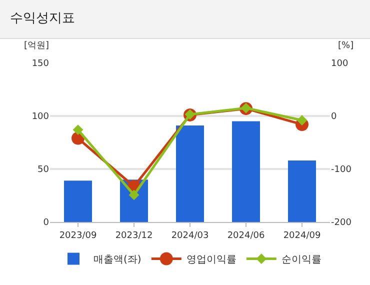 Image resolution: width=370 pixels, height=285 pixels. I want to click on y2-tick-label: -100, so click(341, 170).